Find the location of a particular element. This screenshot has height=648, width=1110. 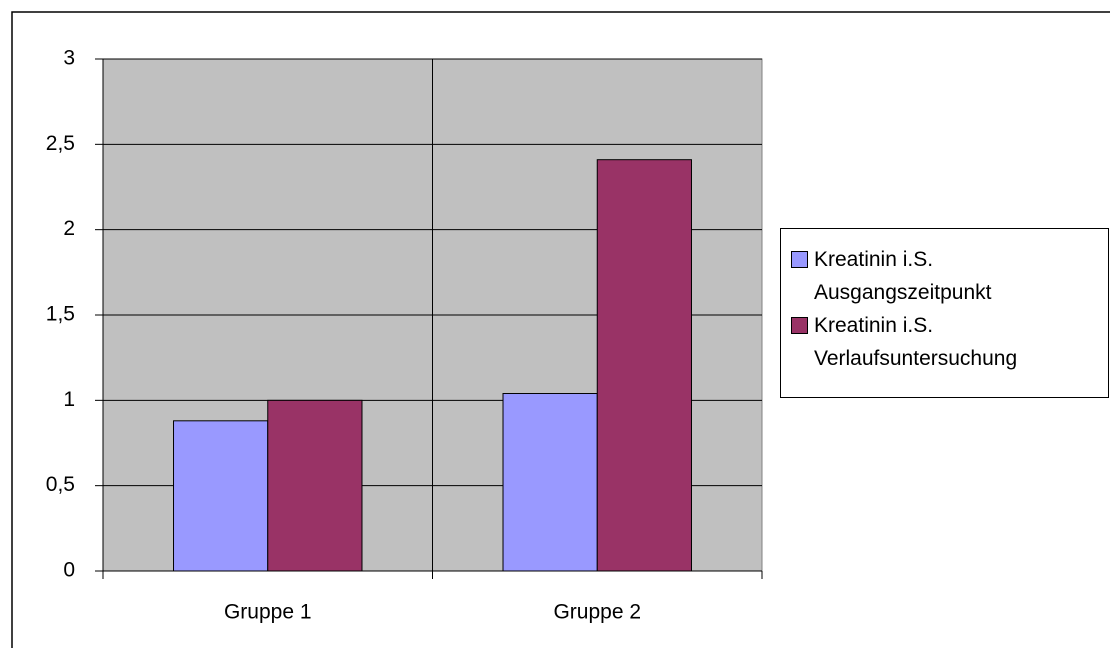

y-tick-label: 2 is located at coordinates (69, 228).